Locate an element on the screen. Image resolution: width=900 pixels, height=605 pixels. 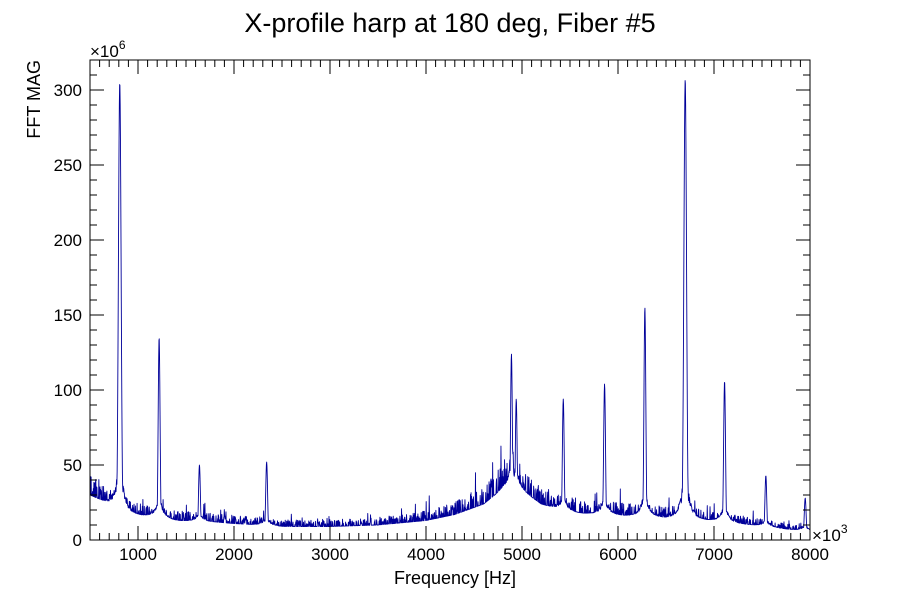
x-tick-label: 2000 is located at coordinates (234, 554).